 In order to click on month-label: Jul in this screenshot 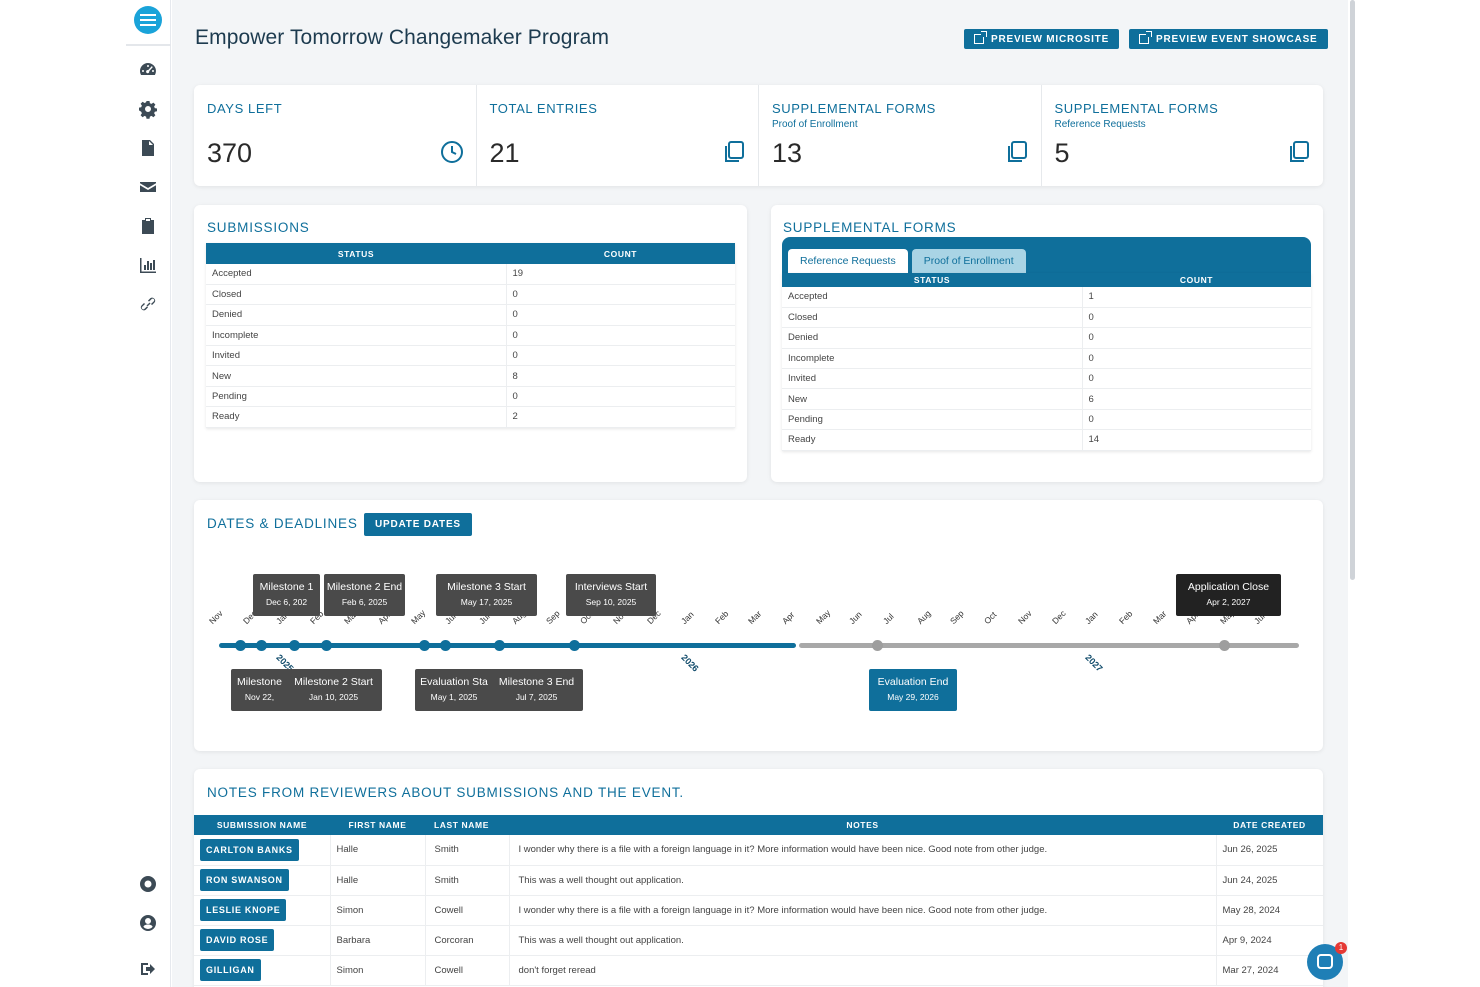, I will do `click(888, 618)`.